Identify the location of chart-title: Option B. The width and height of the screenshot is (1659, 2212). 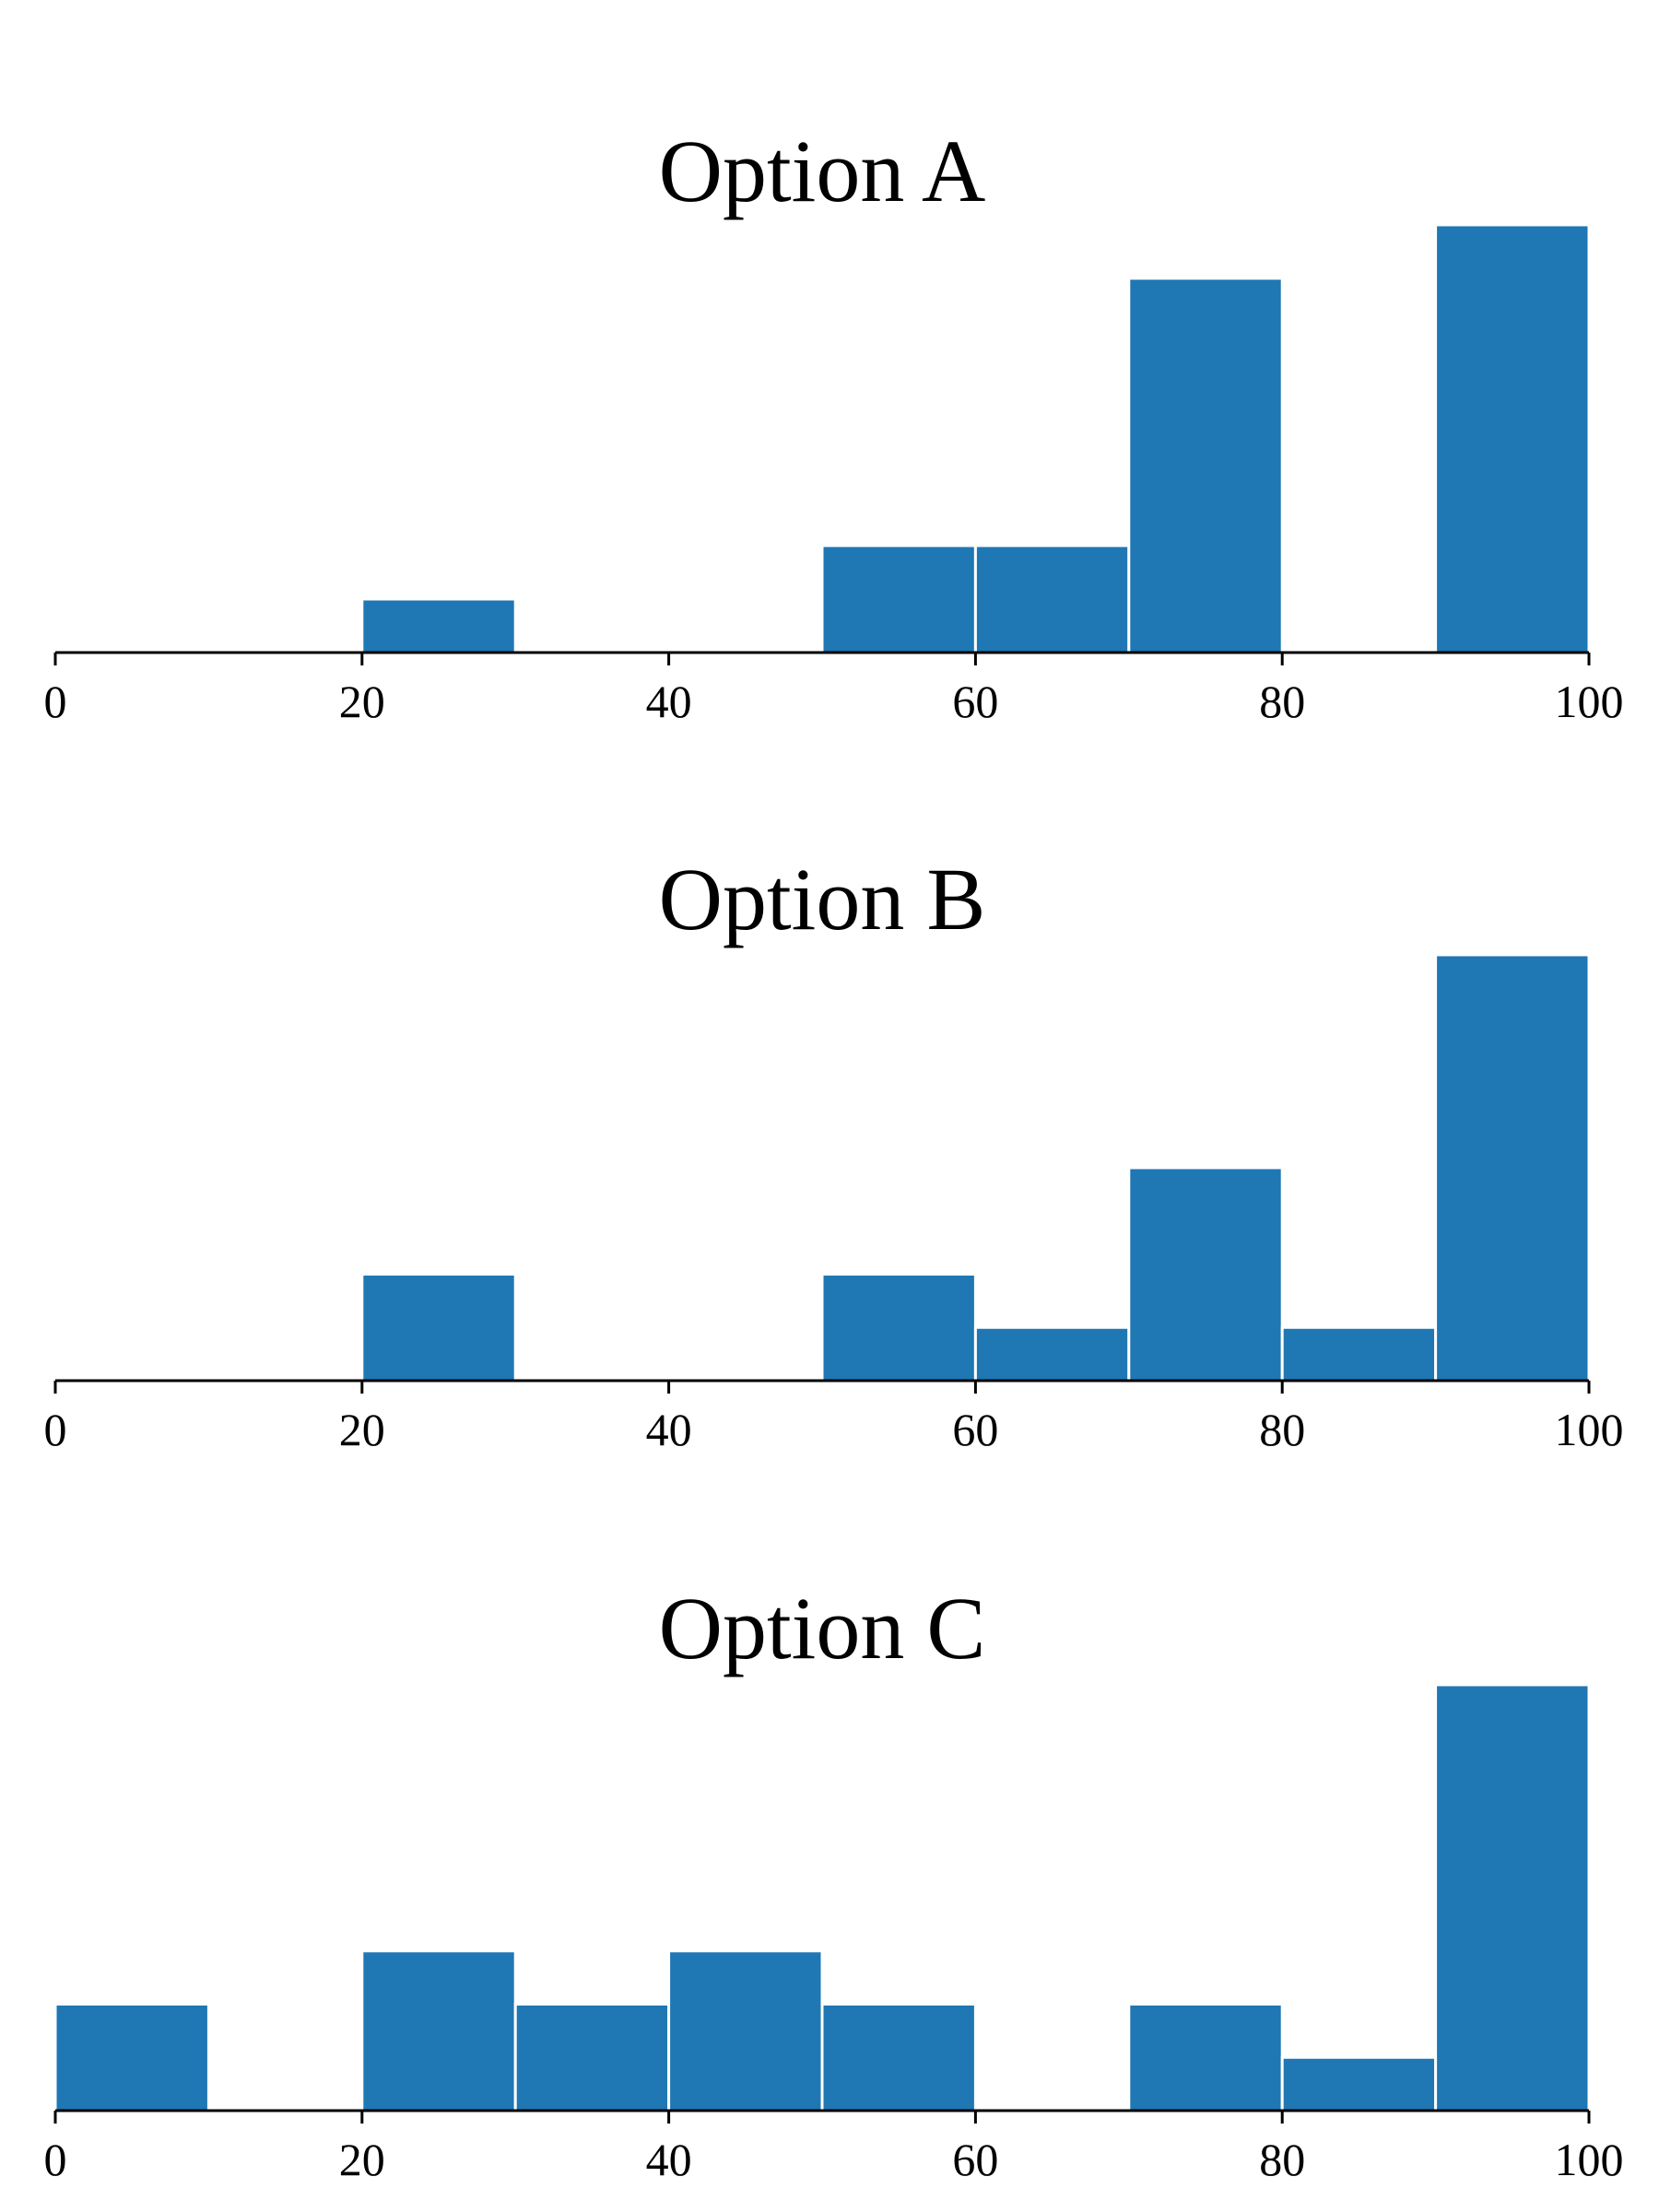
(822, 899).